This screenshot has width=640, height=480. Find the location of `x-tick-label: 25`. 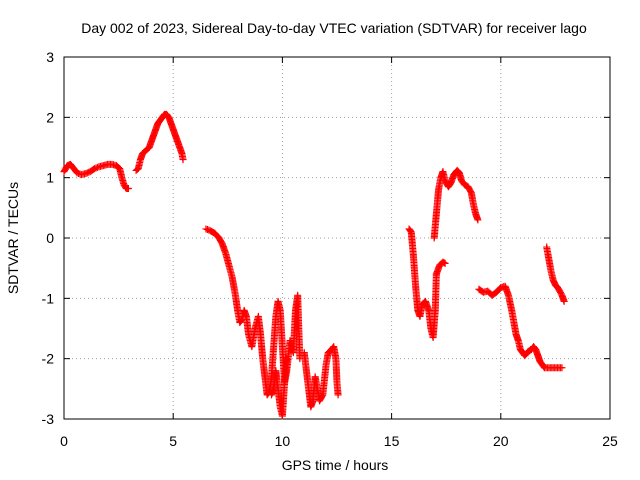

x-tick-label: 25 is located at coordinates (610, 441).